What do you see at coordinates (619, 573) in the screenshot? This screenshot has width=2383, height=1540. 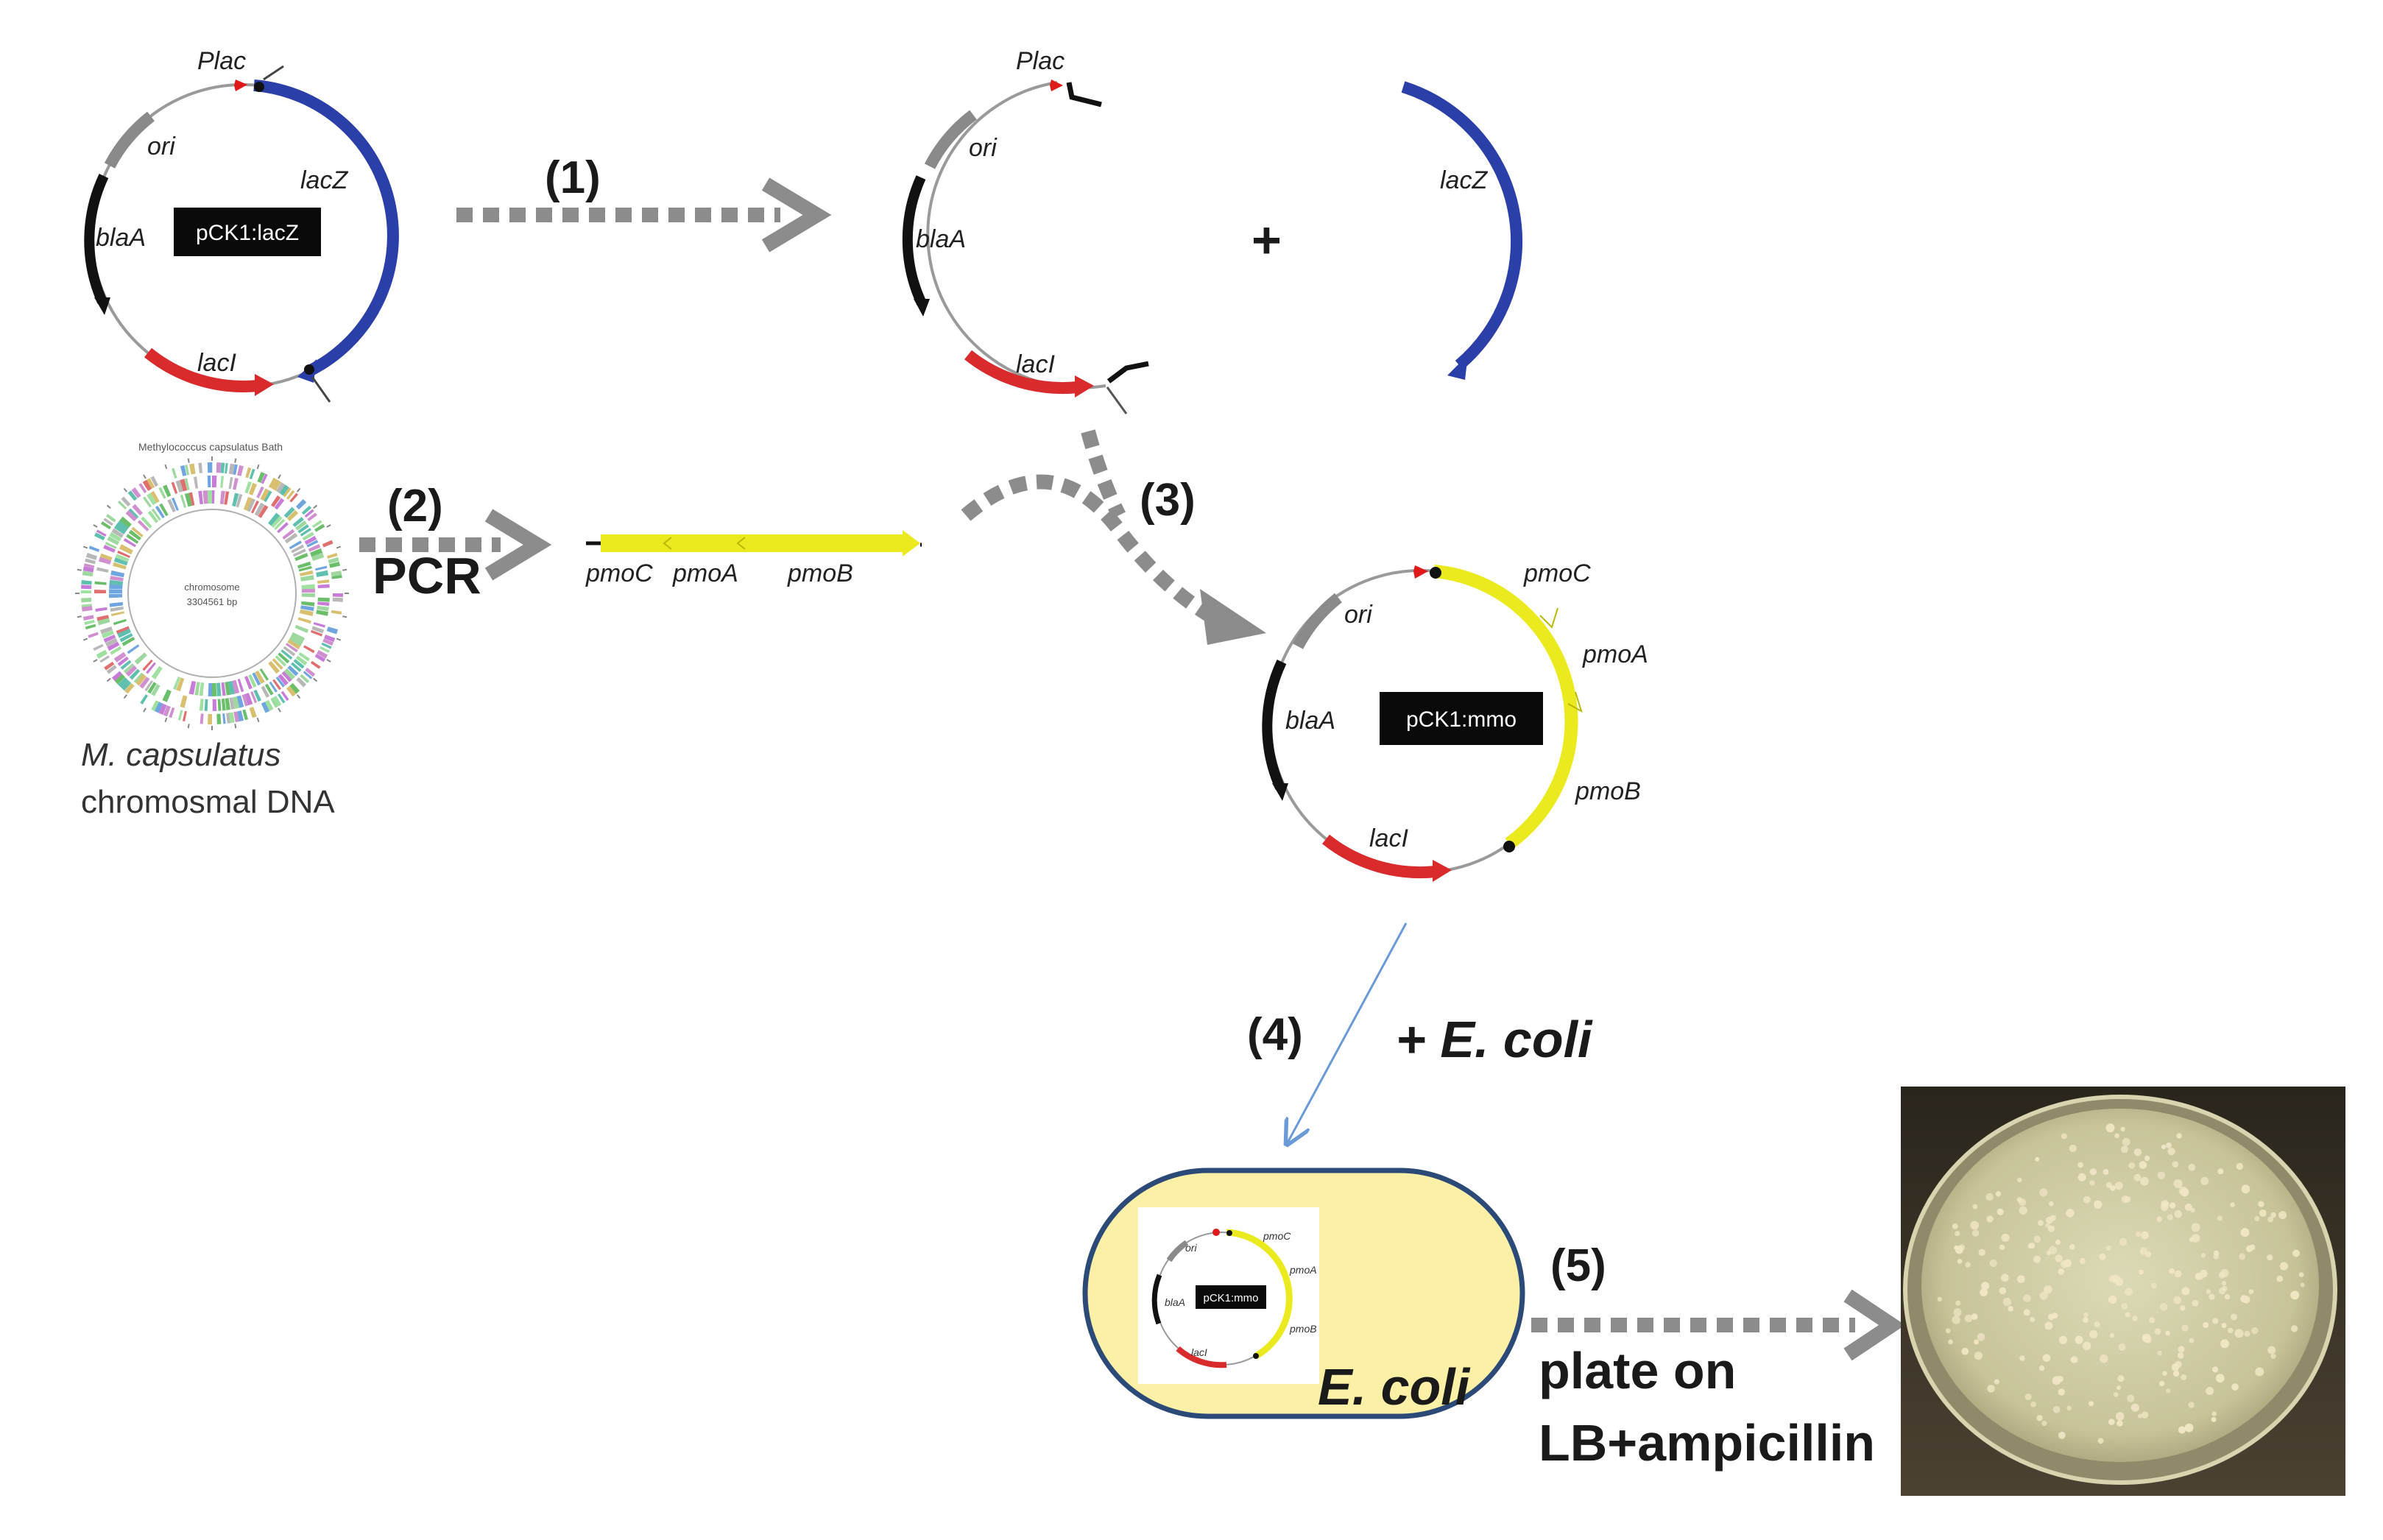 I see `pcr-pmoc-label: pmoC` at bounding box center [619, 573].